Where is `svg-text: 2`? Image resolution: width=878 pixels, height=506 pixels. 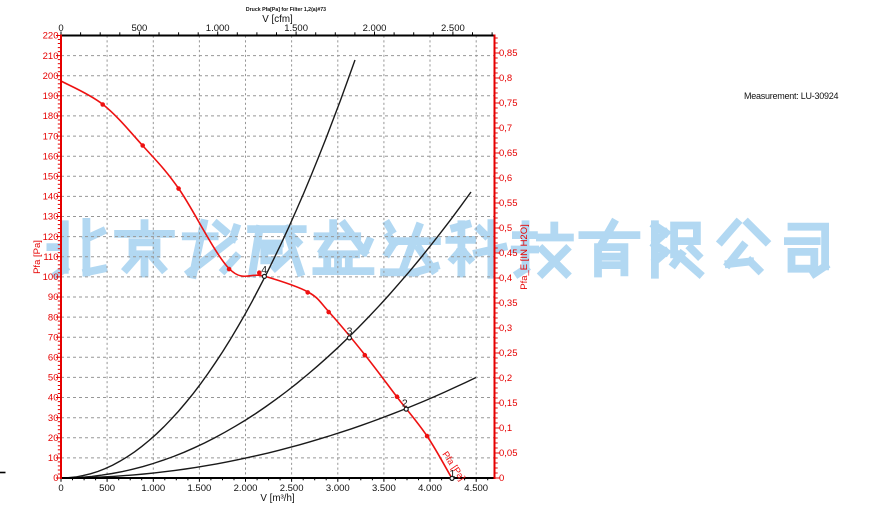
svg-text: 2 is located at coordinates (405, 403).